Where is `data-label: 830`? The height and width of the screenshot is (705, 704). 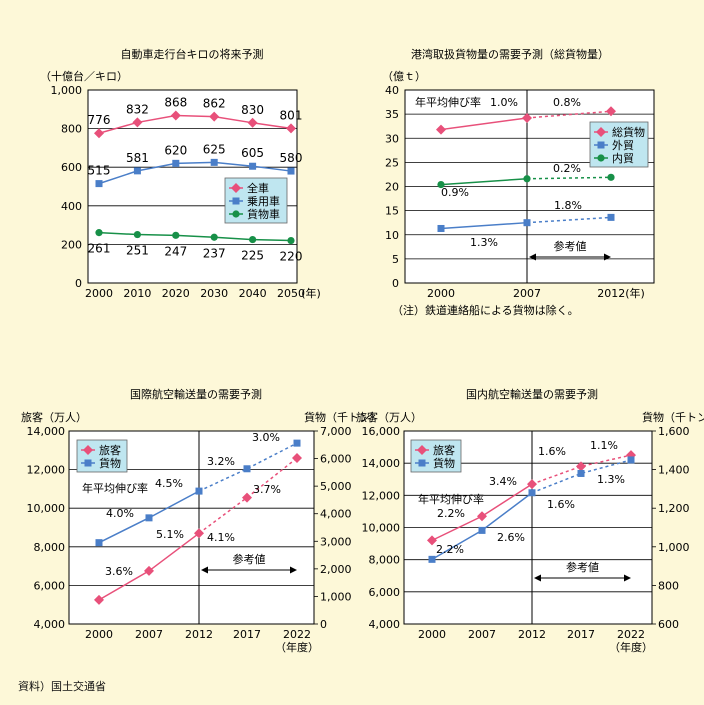
data-label: 830 is located at coordinates (252, 110).